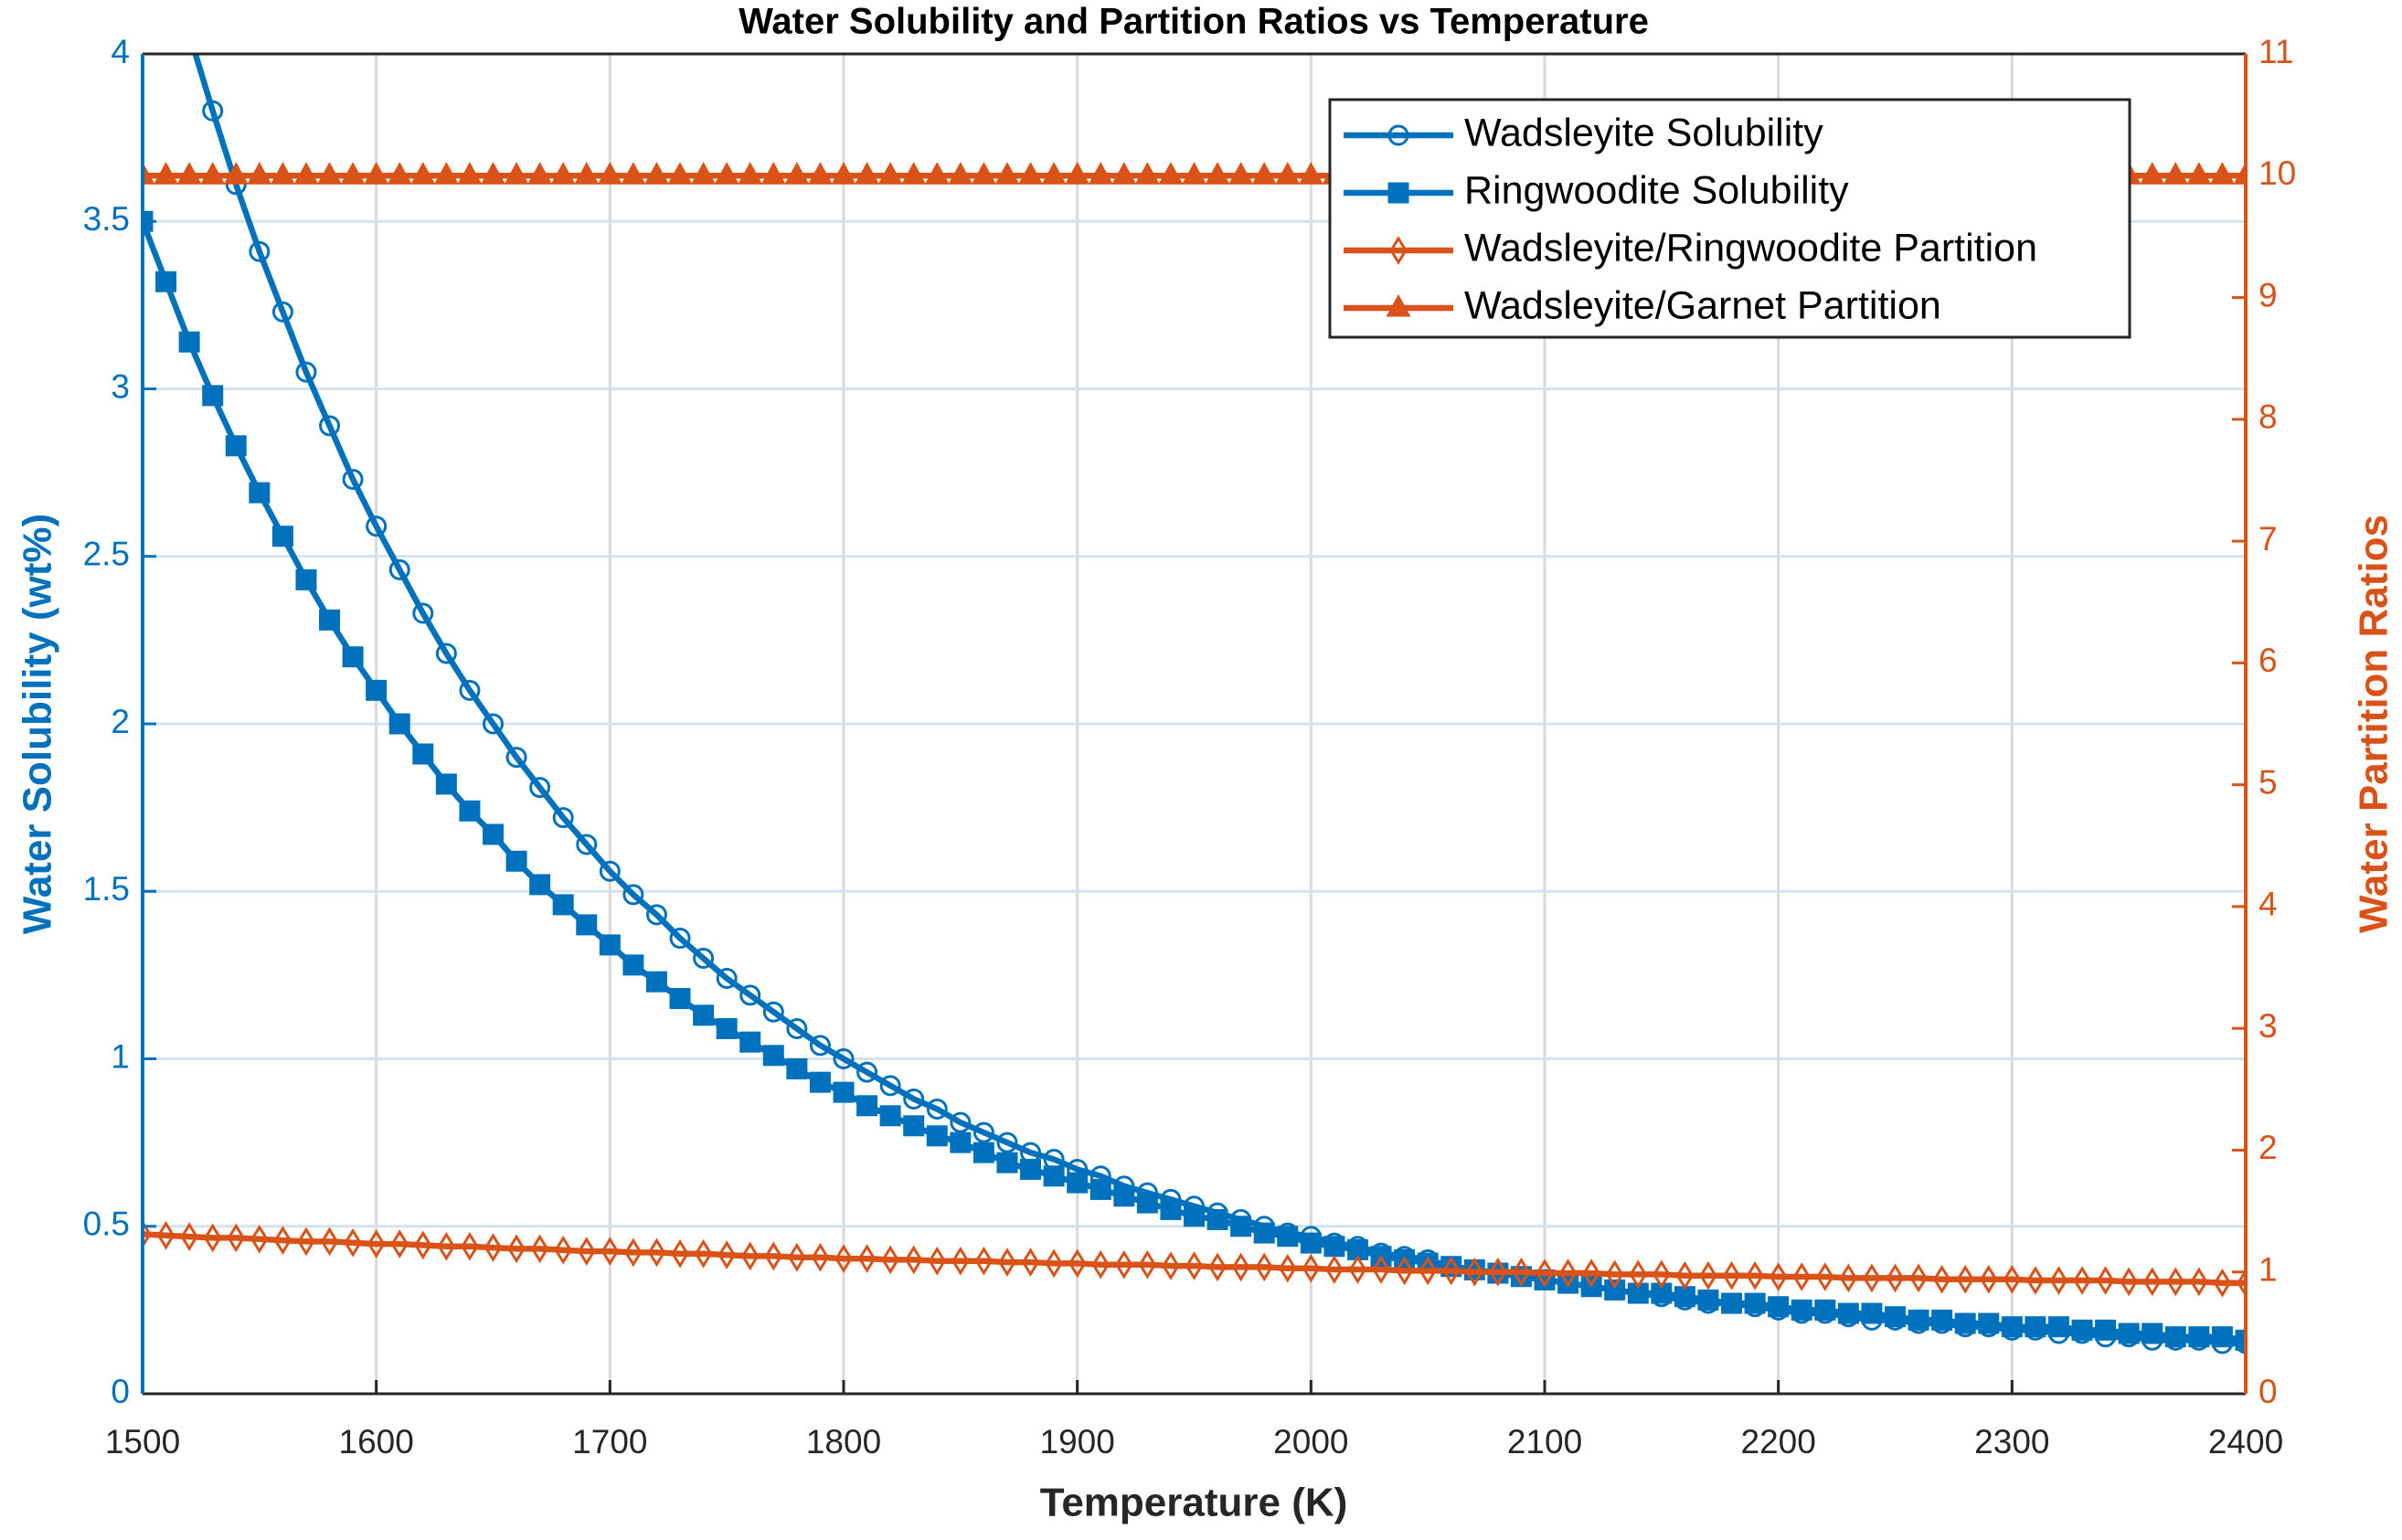  Describe the element at coordinates (1077, 1441) in the screenshot. I see `x-tick-label: 1900` at that location.